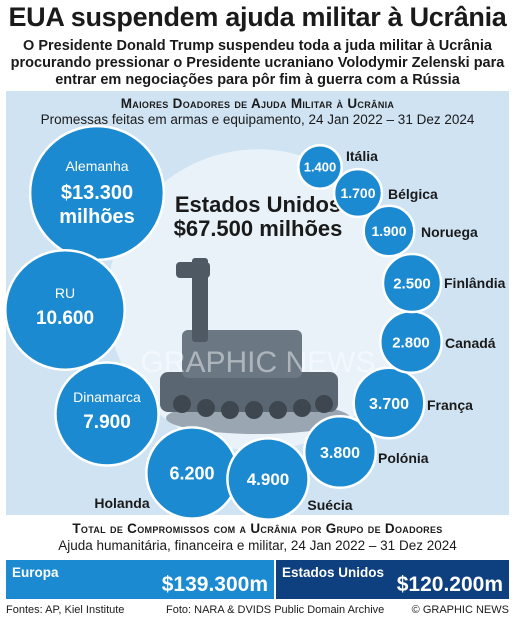 The image size is (515, 624). Describe the element at coordinates (437, 342) in the screenshot. I see `donor-canada: 2.800 Canadá` at that location.